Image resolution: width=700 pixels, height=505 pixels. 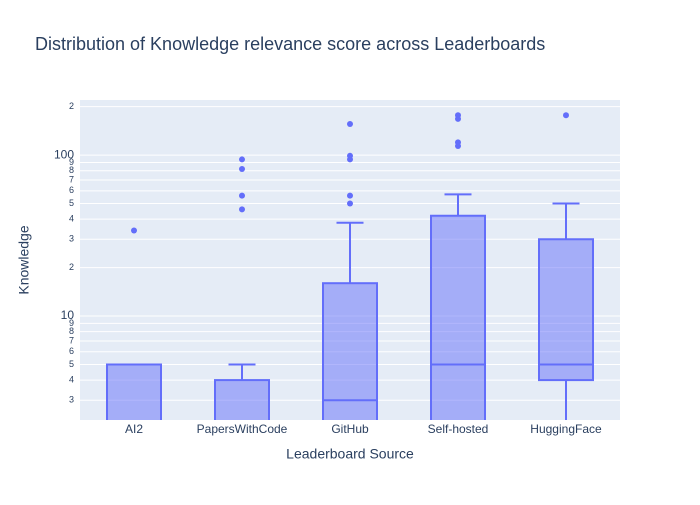 I want to click on y-tick-label: 10, so click(x=68, y=315).